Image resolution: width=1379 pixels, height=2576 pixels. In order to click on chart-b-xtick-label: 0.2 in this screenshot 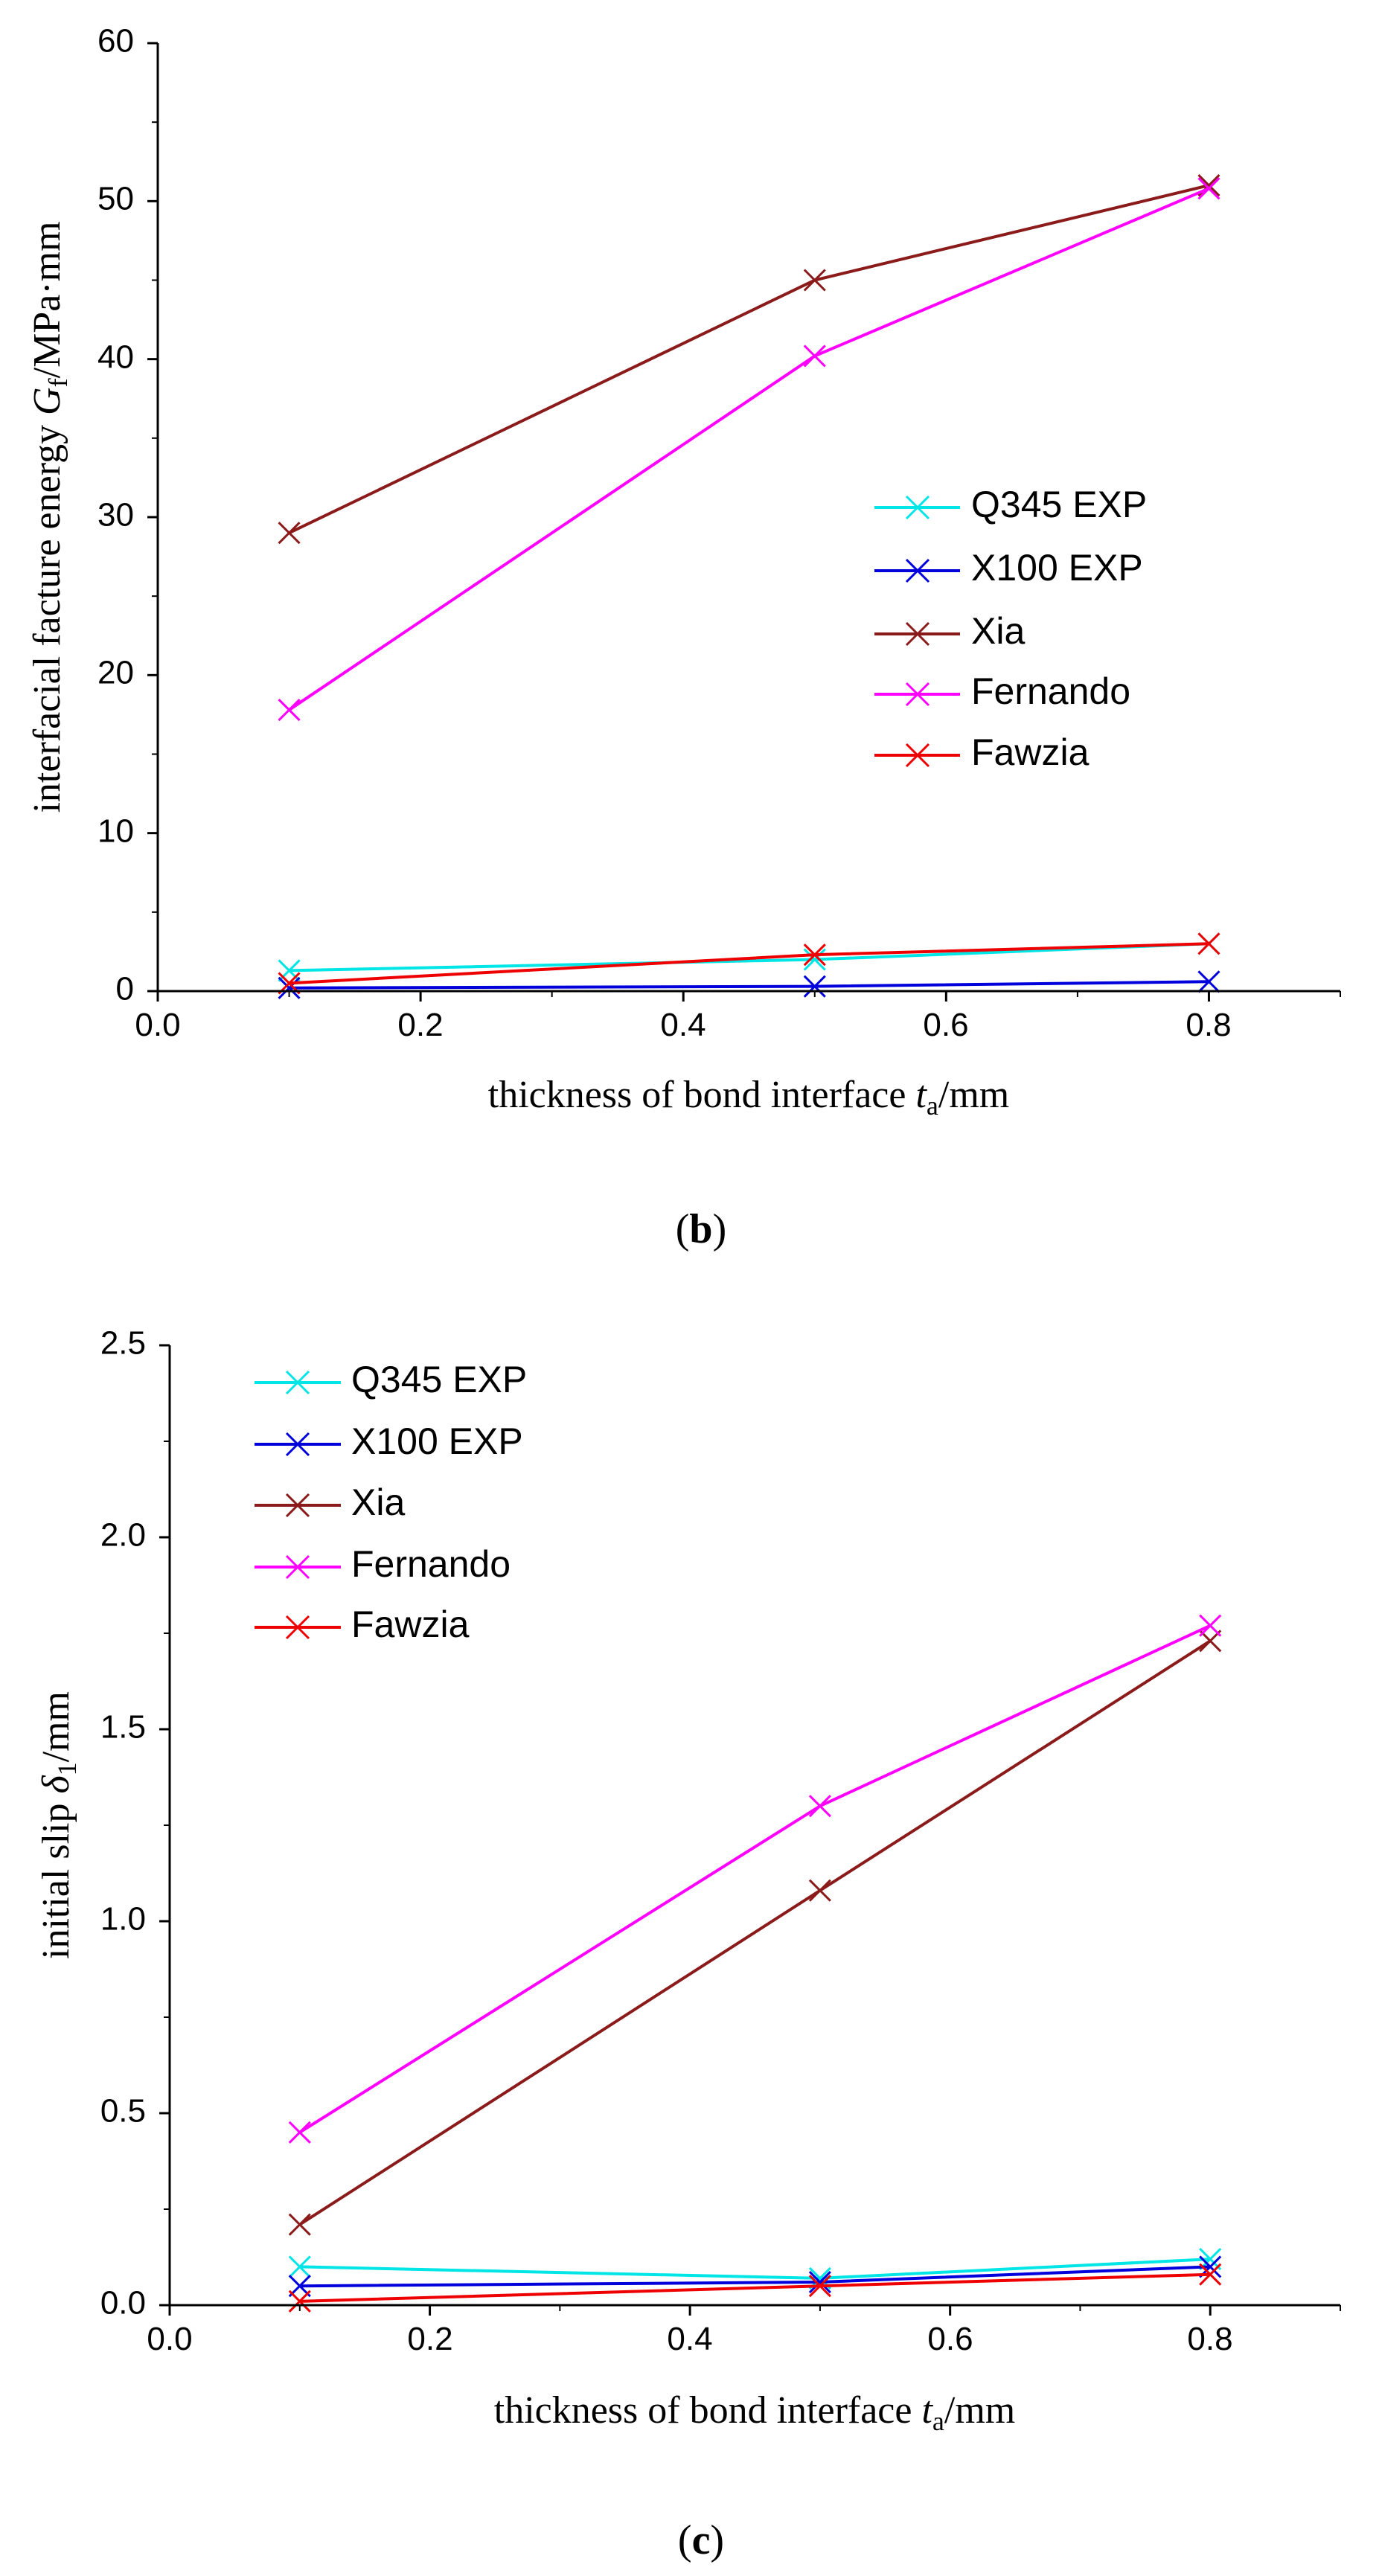, I will do `click(420, 1025)`.